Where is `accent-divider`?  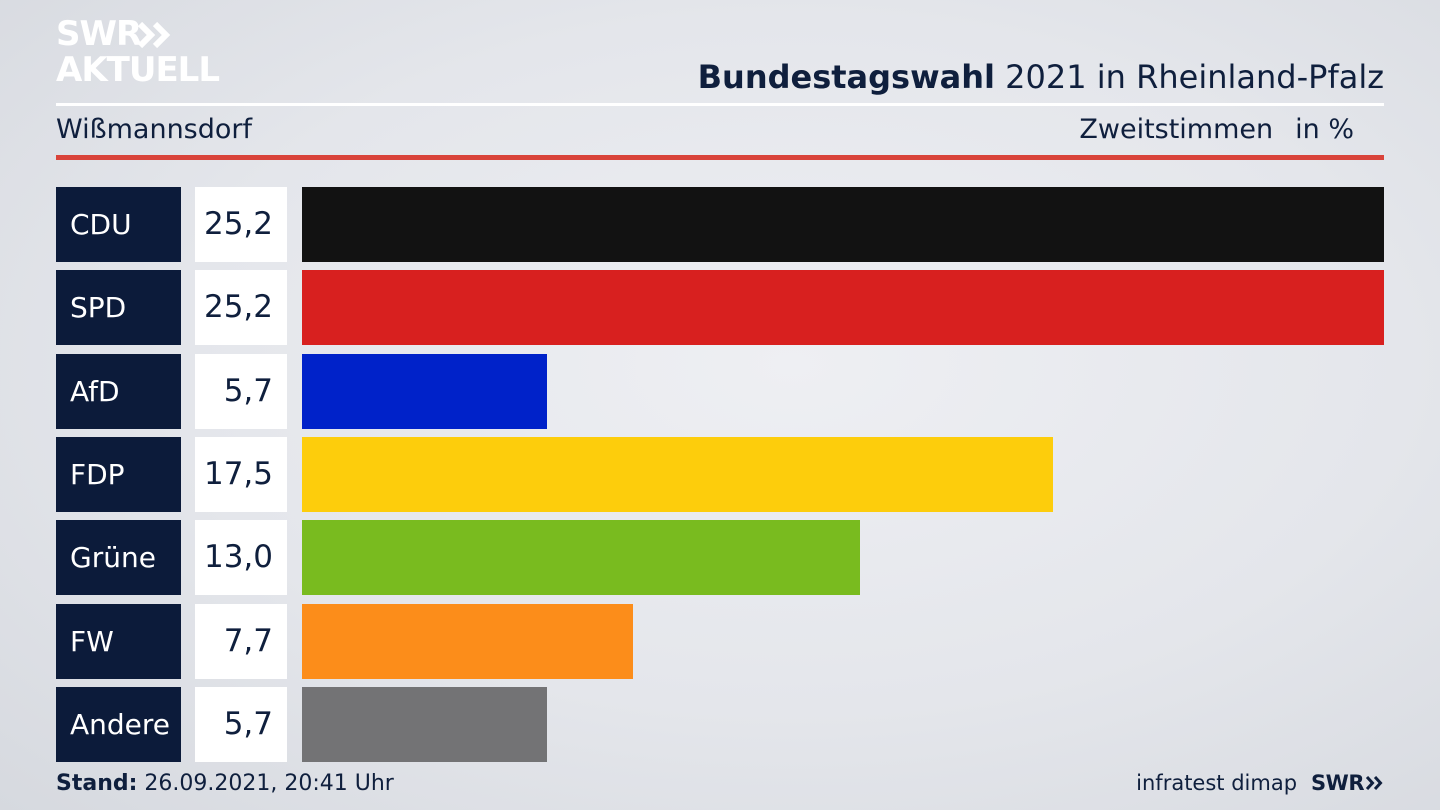 accent-divider is located at coordinates (720, 157).